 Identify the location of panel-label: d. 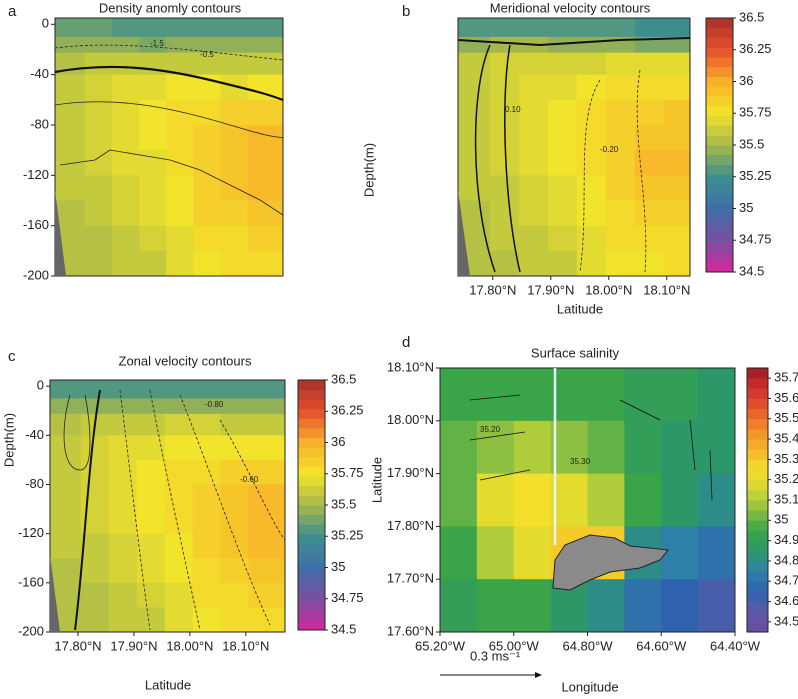
(406, 342).